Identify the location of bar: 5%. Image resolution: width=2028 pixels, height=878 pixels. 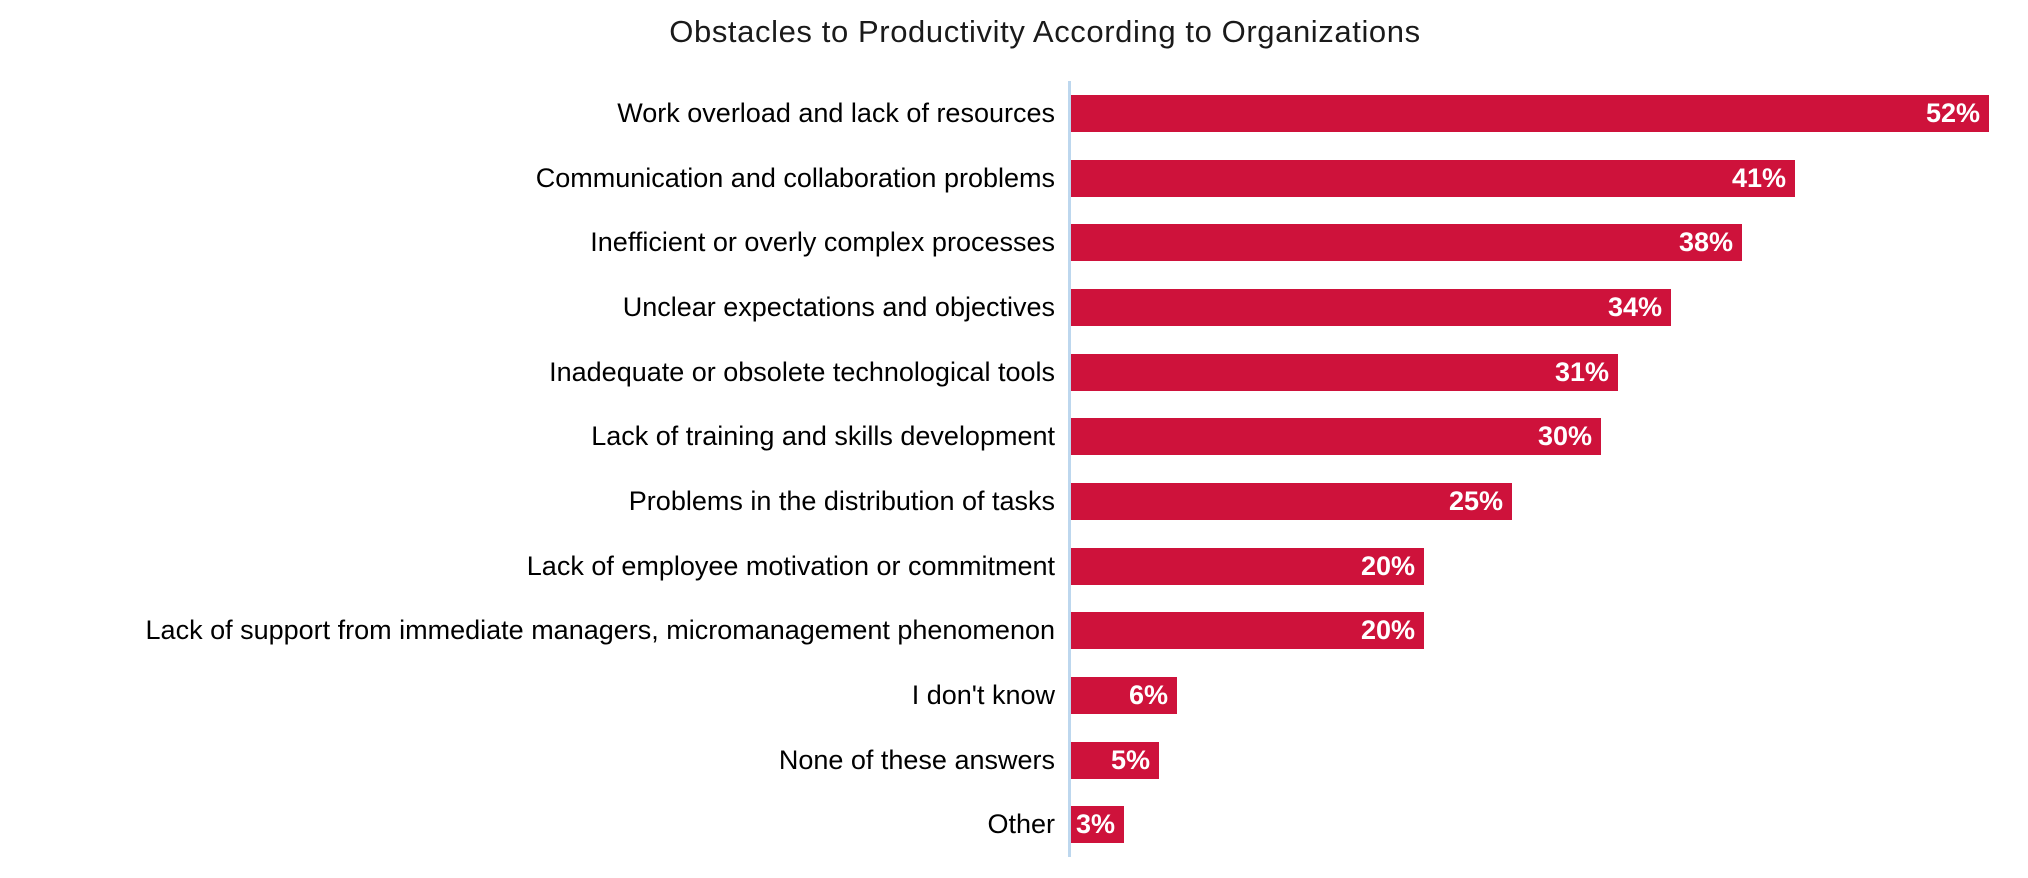
(1115, 760).